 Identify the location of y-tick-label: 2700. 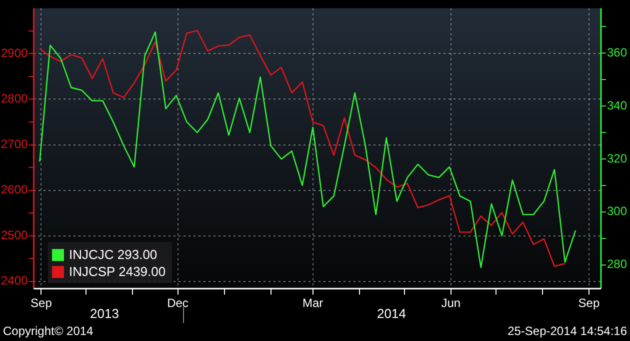
(14, 144).